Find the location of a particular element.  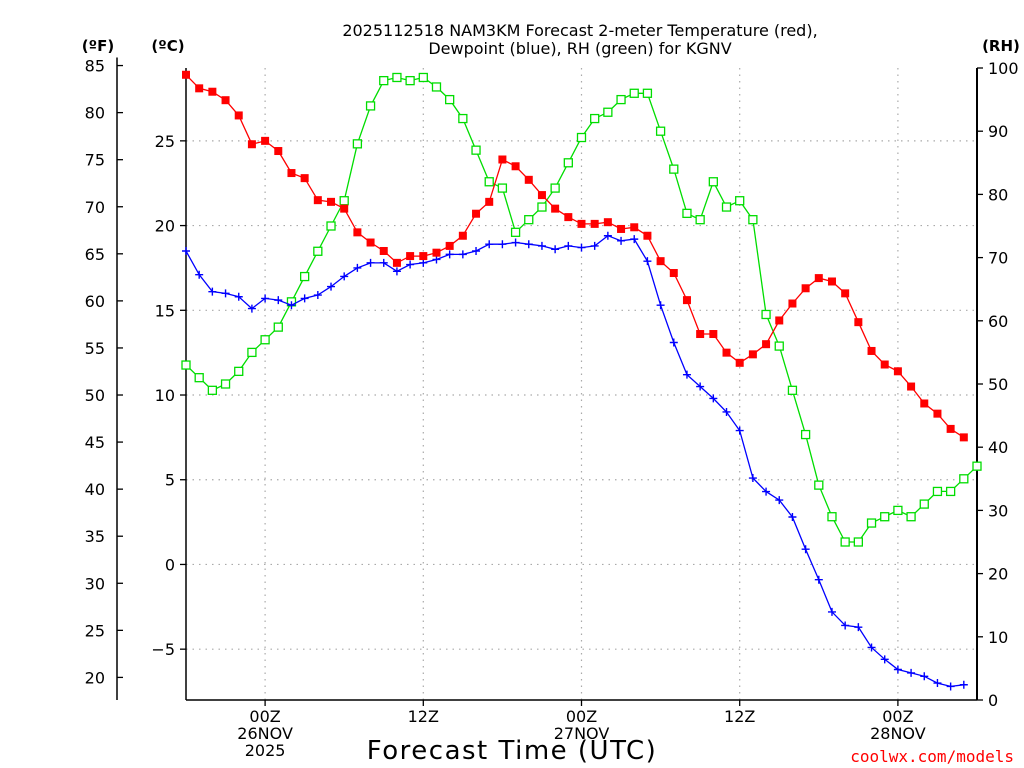

fahrenheit-tick-label: 40 is located at coordinates (95, 489).